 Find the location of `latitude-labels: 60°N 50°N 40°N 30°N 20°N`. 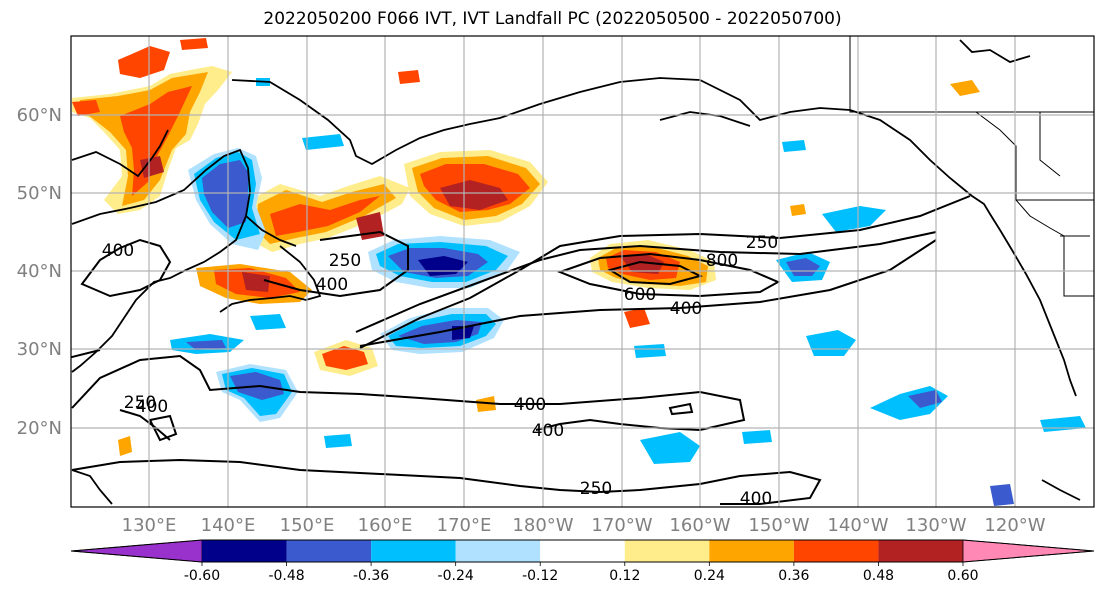

latitude-labels: 60°N 50°N 40°N 30°N 20°N is located at coordinates (39, 272).